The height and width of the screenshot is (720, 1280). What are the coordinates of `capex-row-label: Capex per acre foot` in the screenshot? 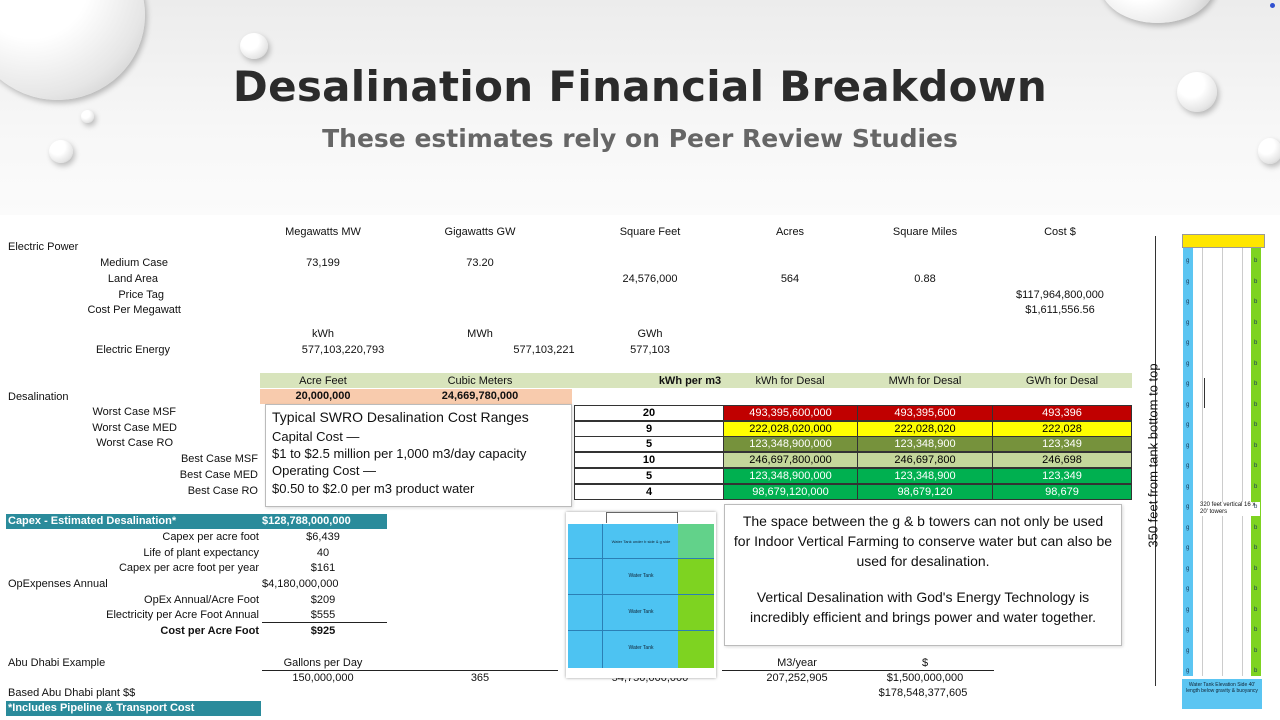 It's located at (210, 537).